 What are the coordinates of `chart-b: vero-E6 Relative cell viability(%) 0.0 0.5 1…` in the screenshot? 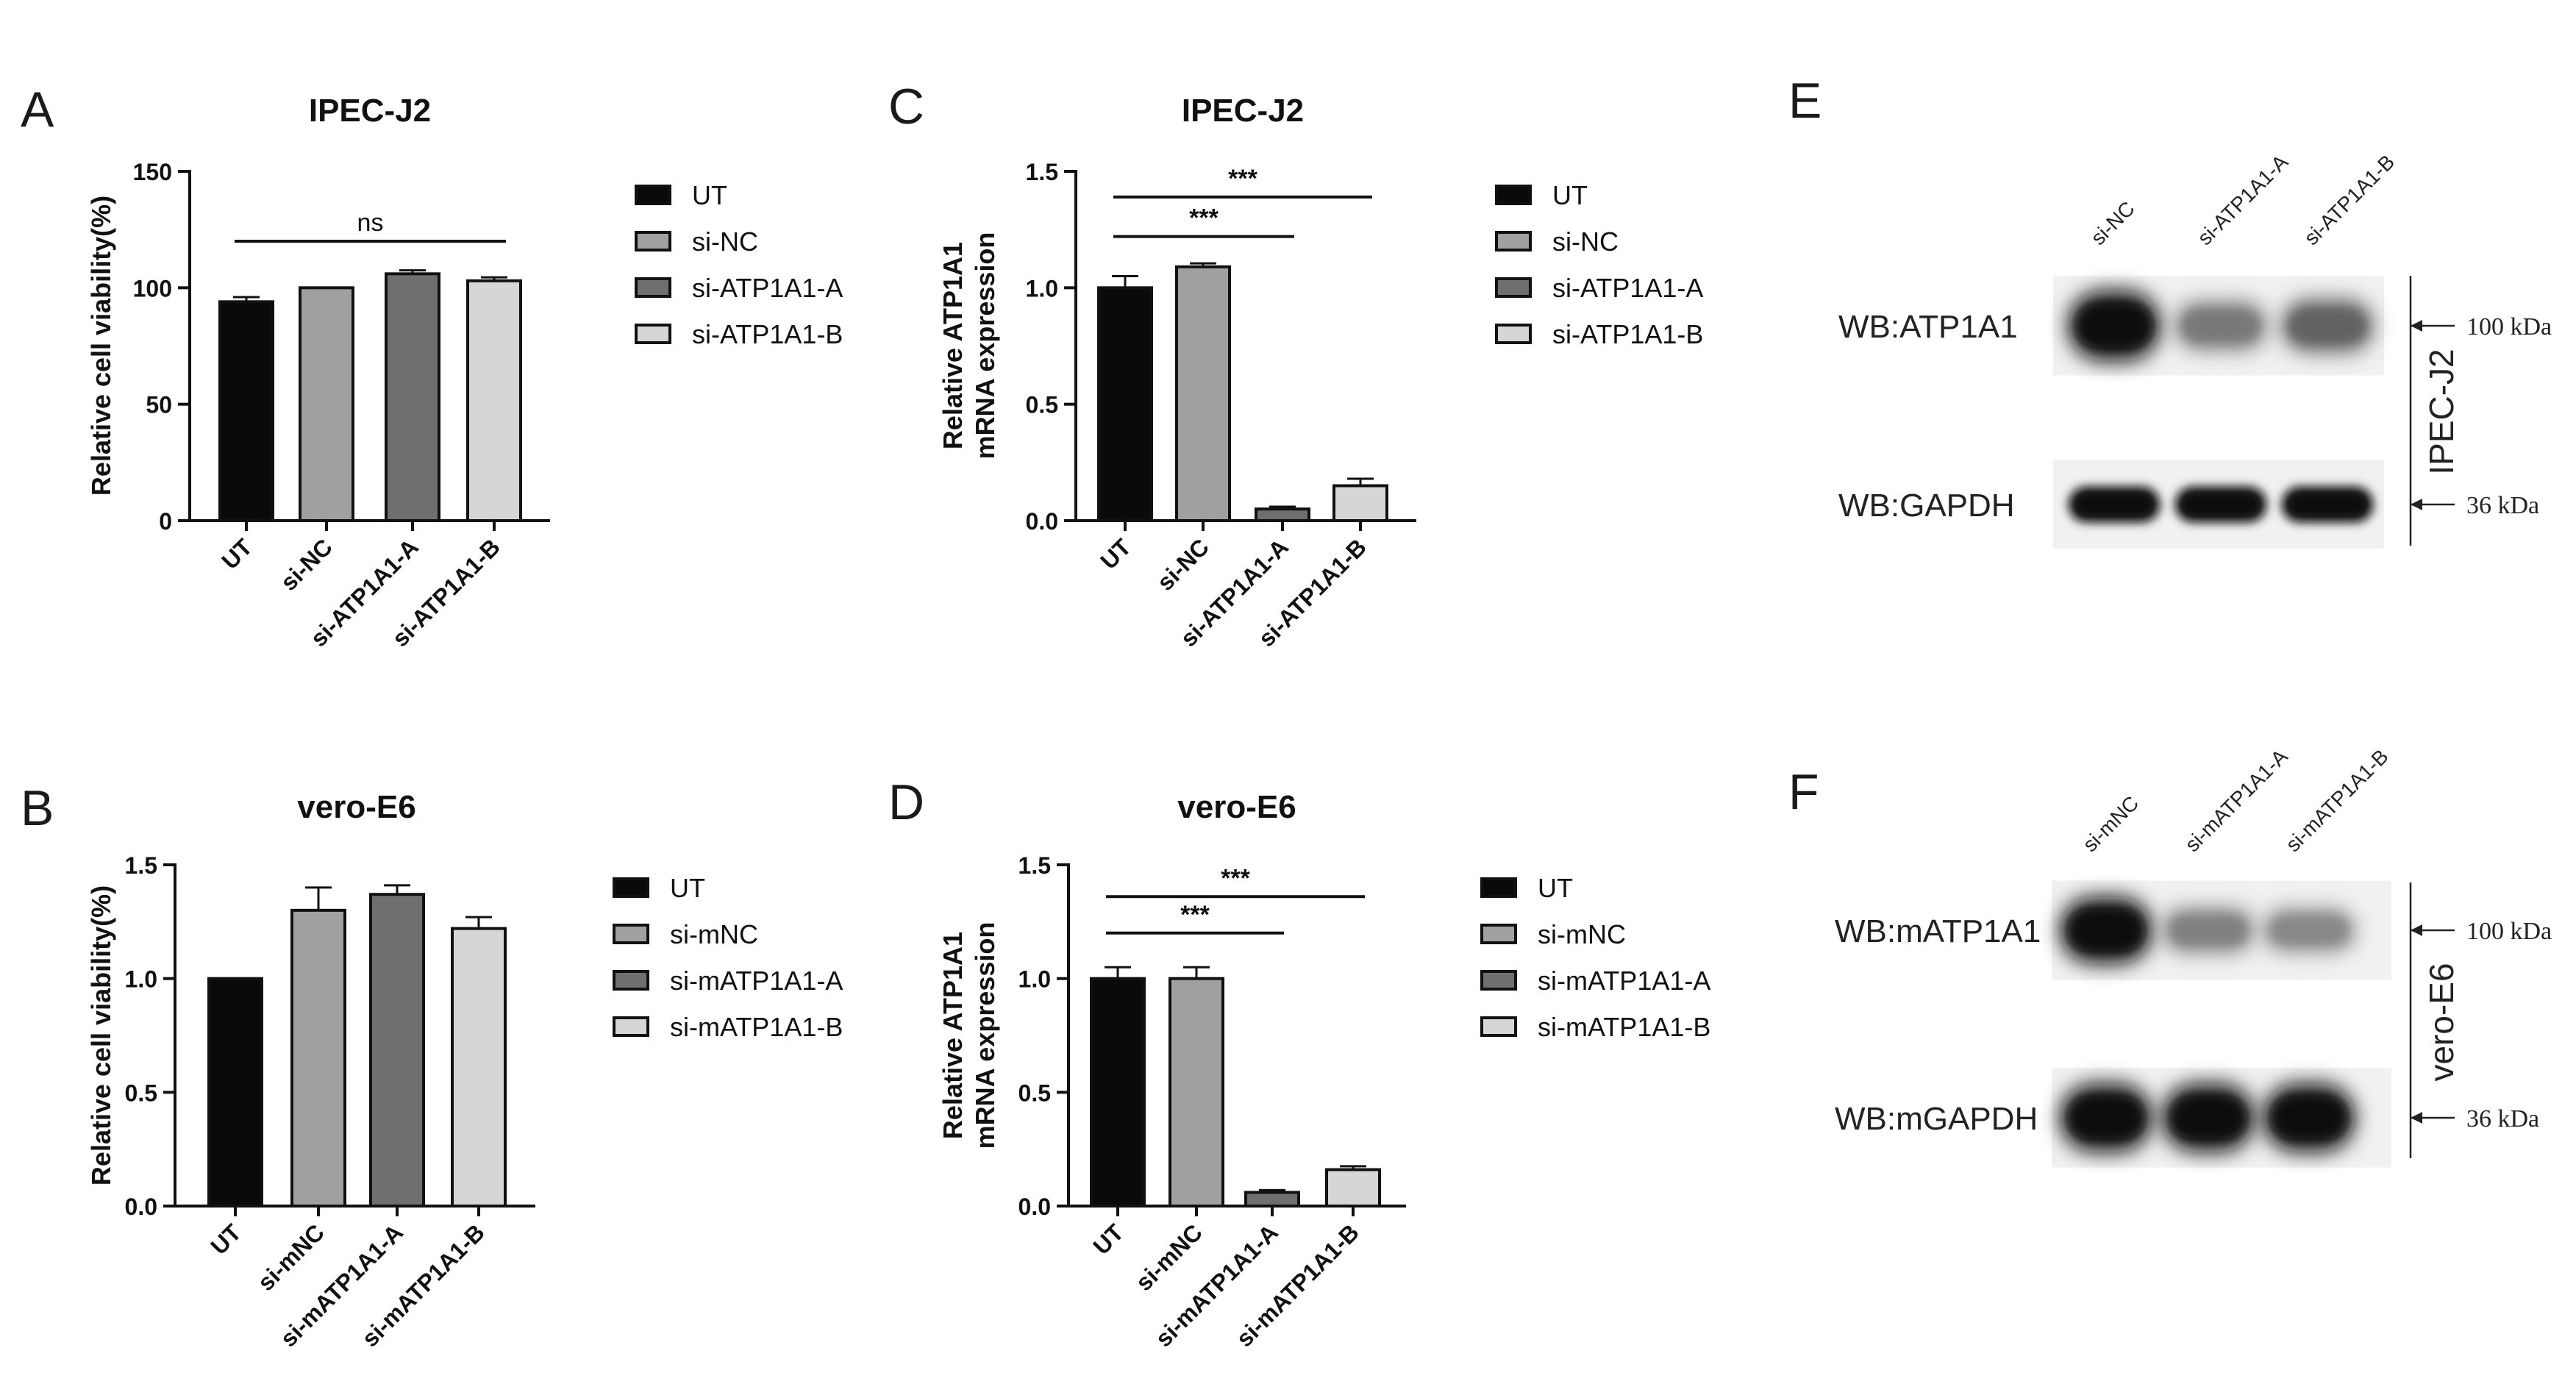 It's located at (464, 1070).